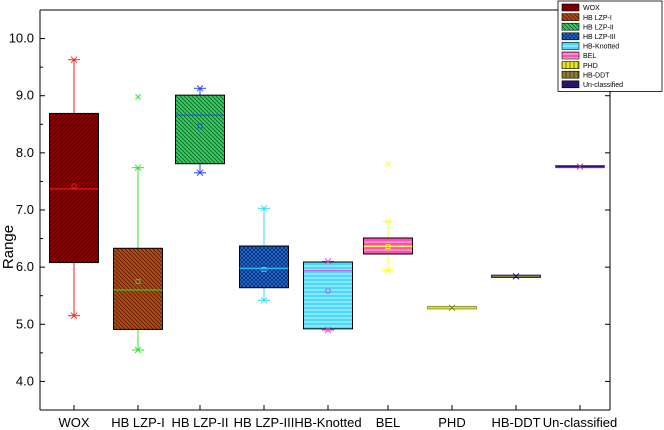 This screenshot has height=430, width=664. What do you see at coordinates (21, 38) in the screenshot?
I see `y-tick-label-10: 10.0` at bounding box center [21, 38].